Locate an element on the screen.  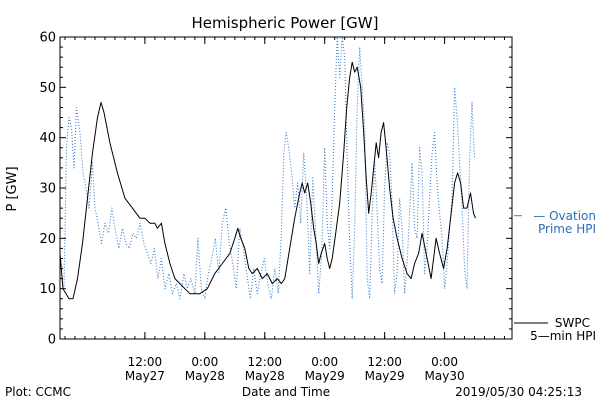
x-tick-date-label: May27 is located at coordinates (145, 376).